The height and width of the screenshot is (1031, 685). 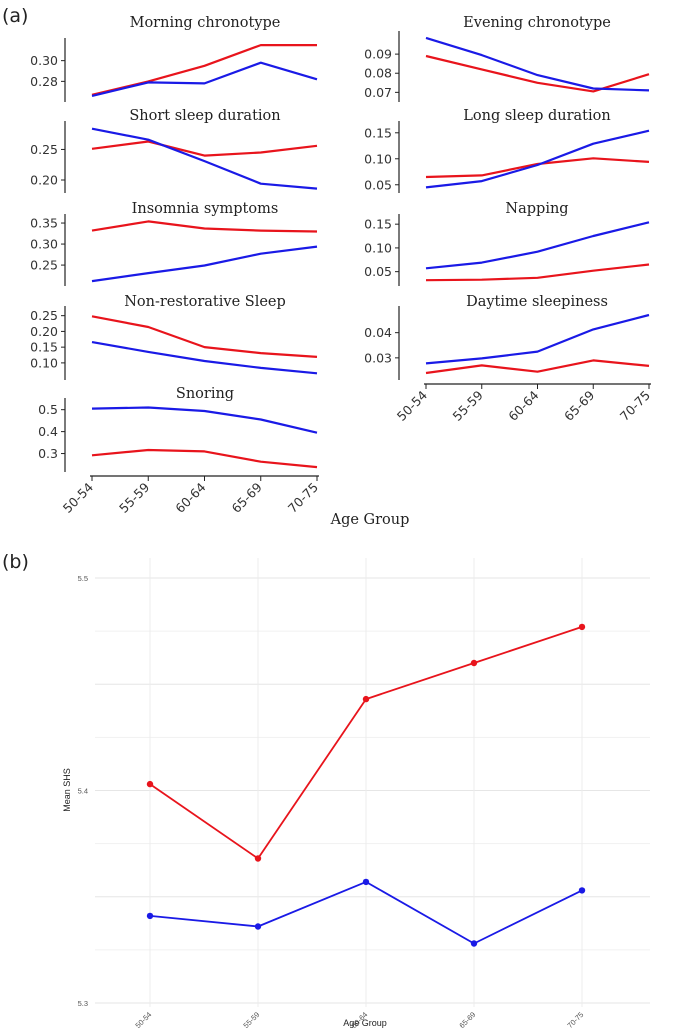 What do you see at coordinates (378, 92) in the screenshot?
I see `y-tick-label: 0.07` at bounding box center [378, 92].